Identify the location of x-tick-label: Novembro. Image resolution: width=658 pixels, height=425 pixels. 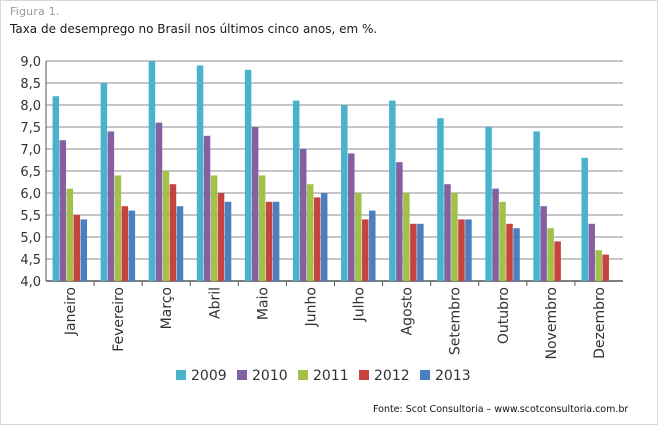
(552, 323).